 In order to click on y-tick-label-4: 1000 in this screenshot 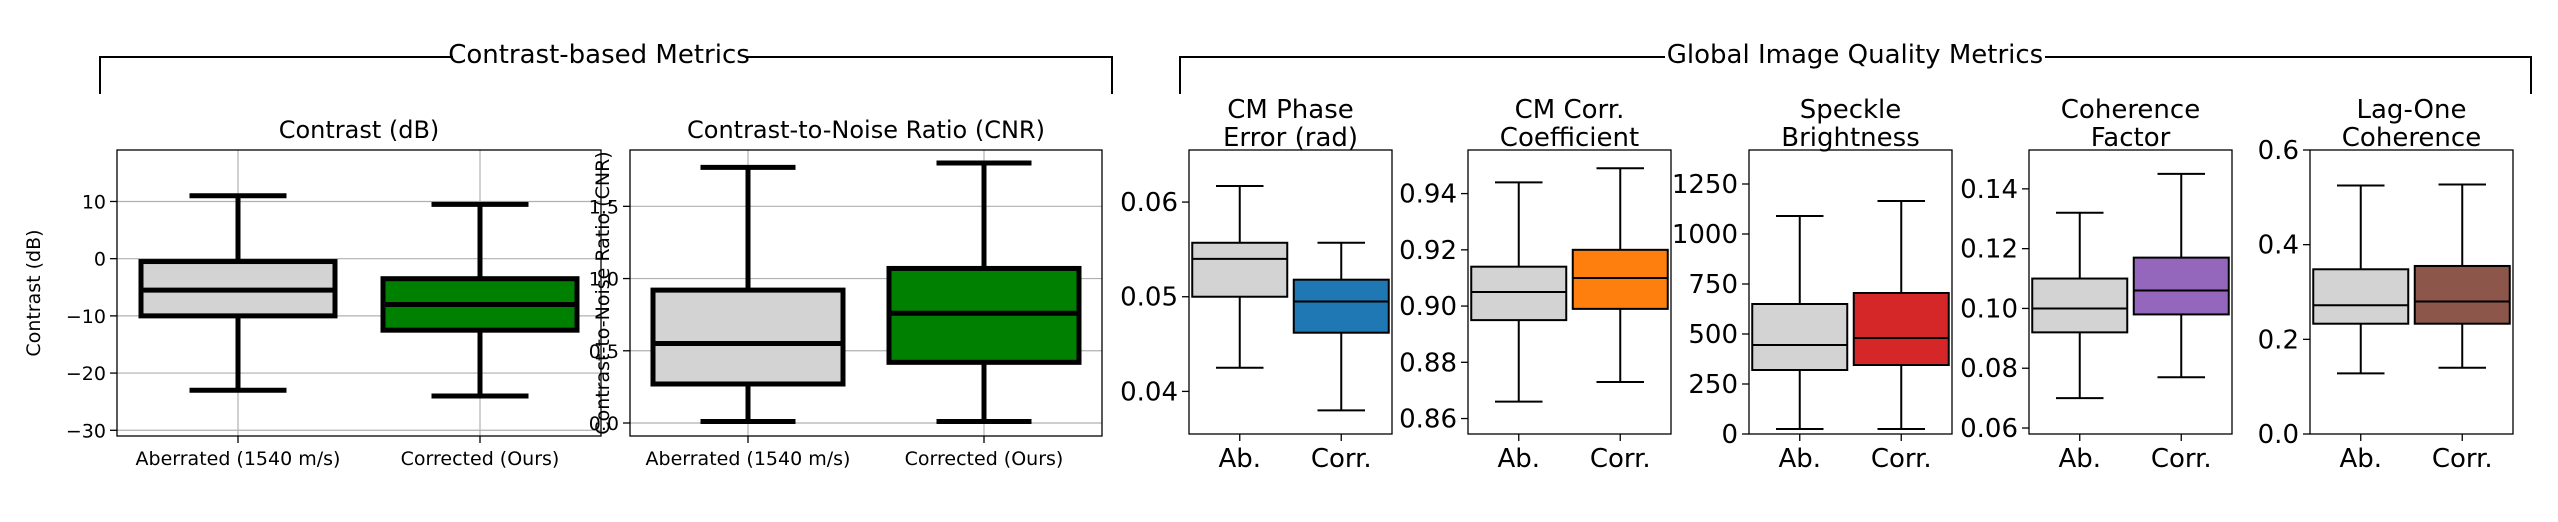, I will do `click(1705, 235)`.